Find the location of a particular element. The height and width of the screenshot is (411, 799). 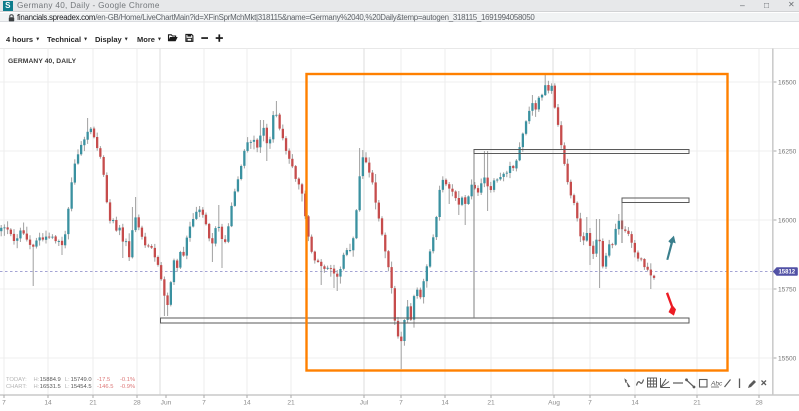

svg-text: Aug is located at coordinates (554, 403).